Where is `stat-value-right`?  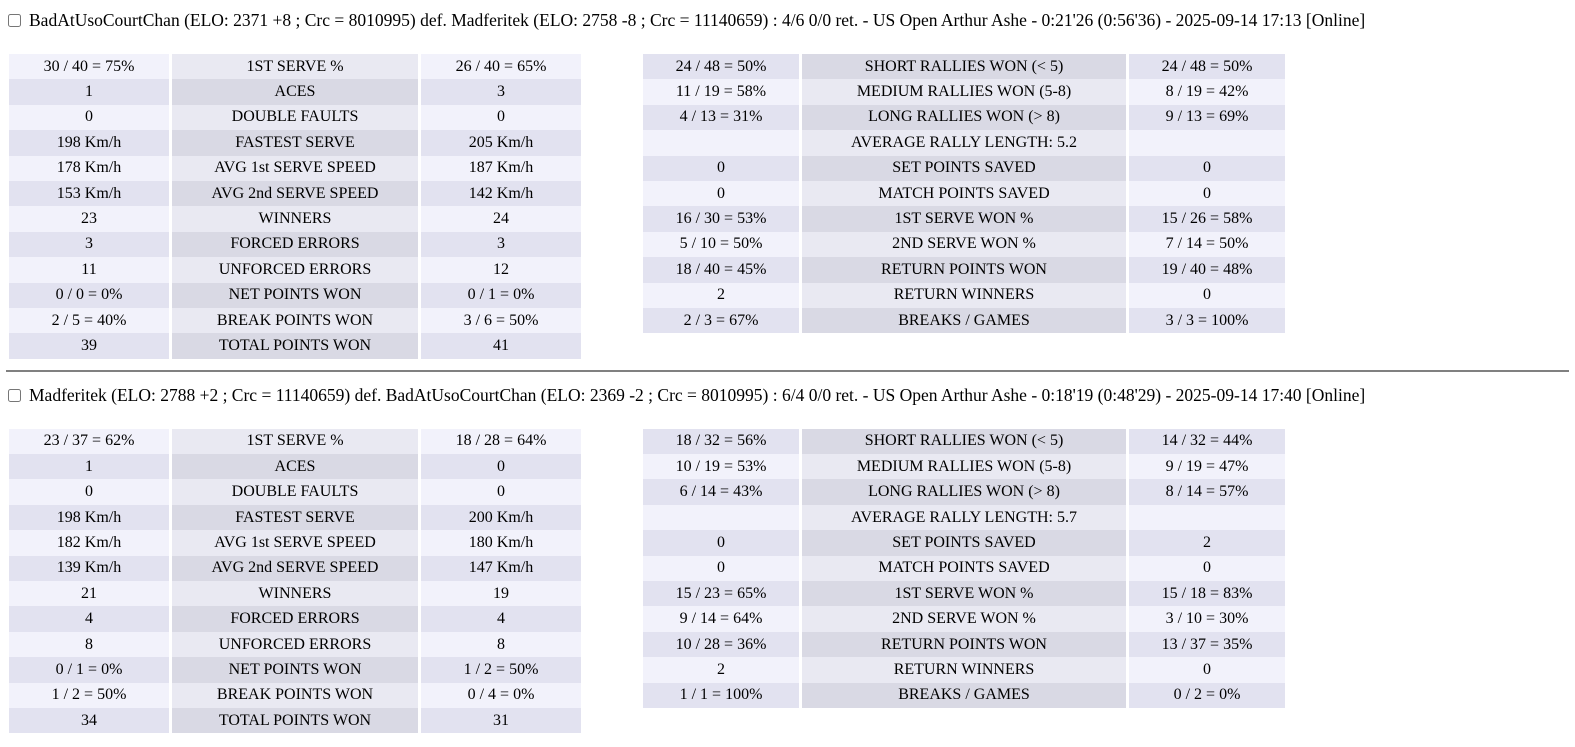 stat-value-right is located at coordinates (1207, 517).